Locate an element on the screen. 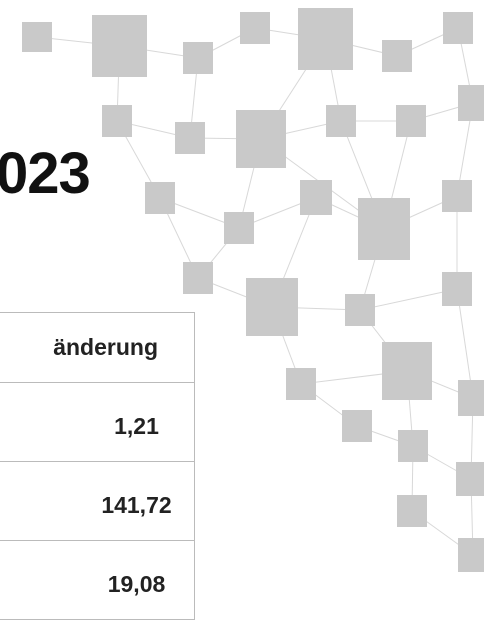 Image resolution: width=484 pixels, height=620 pixels. table-row: 19,08 is located at coordinates (97, 580).